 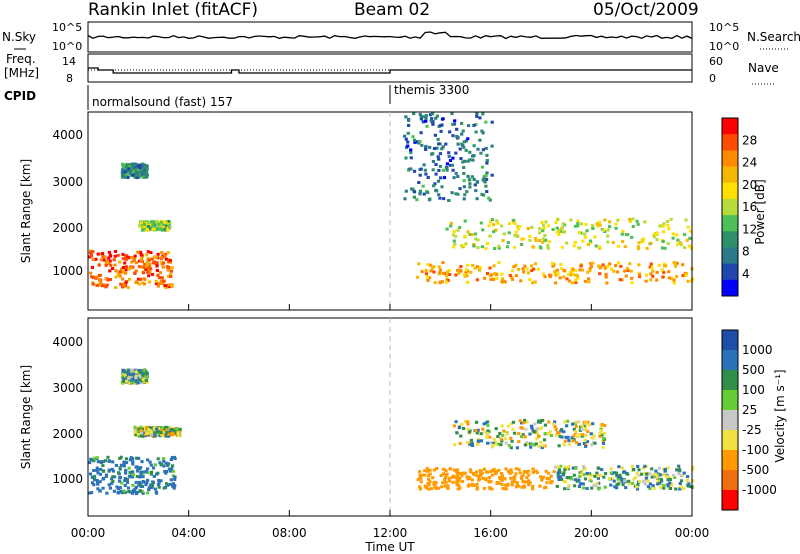 I want to click on colorbar-swatch, so click(x=730, y=420).